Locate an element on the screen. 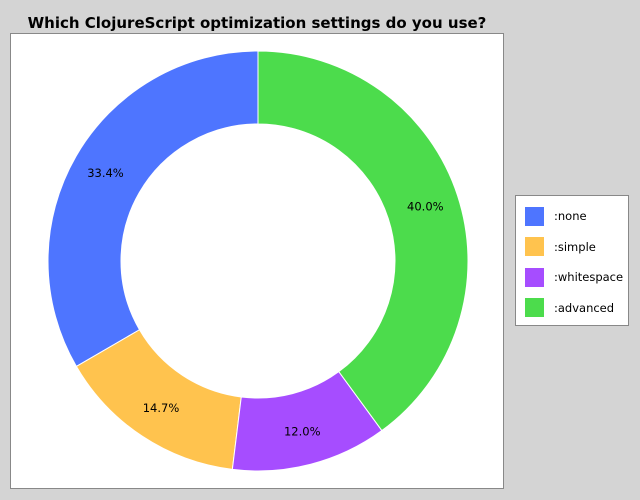 This screenshot has height=500, width=640. slice-label-whitespace: 12.0% is located at coordinates (302, 431).